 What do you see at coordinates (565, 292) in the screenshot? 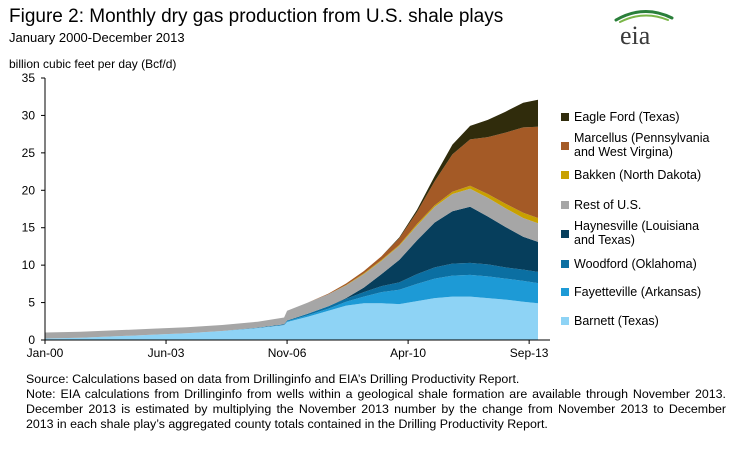
I see `legend-swatch-fayetteville-arkansas` at bounding box center [565, 292].